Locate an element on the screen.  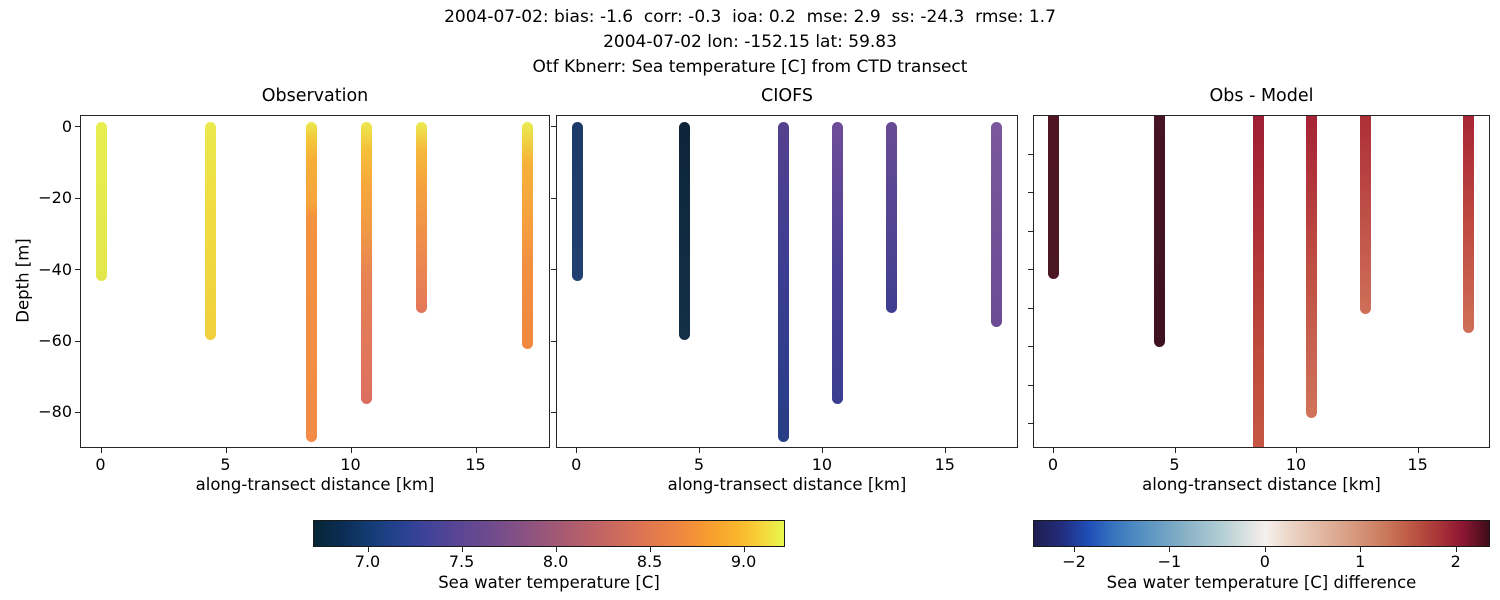
colorbar-difference-strip is located at coordinates (1261, 533).